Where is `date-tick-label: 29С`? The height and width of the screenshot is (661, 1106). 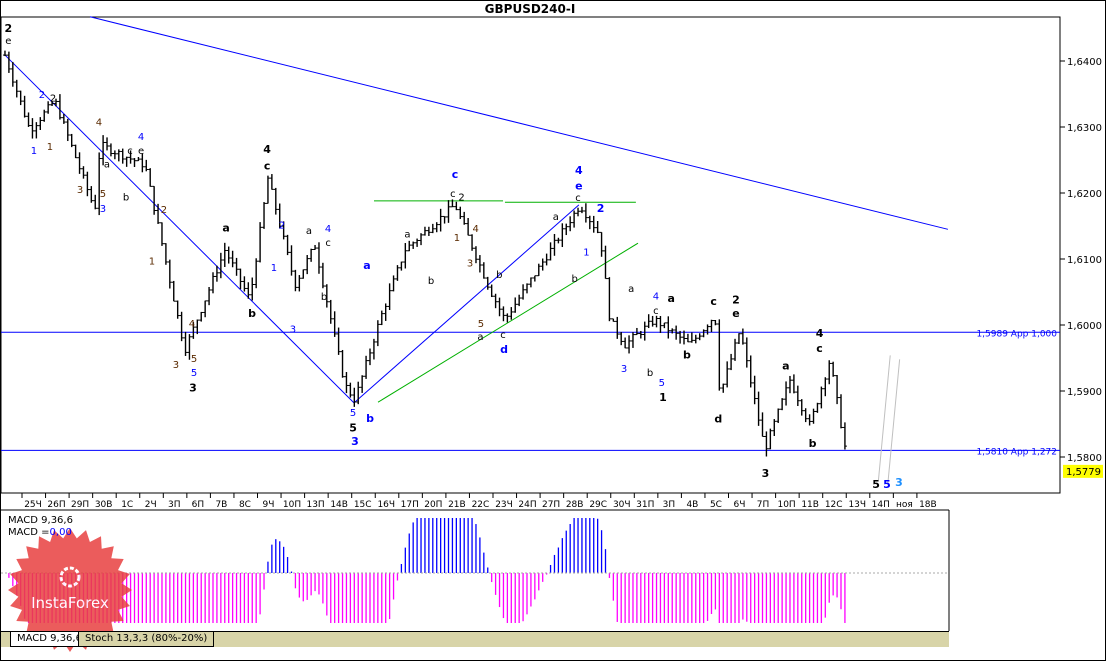
date-tick-label: 29С is located at coordinates (598, 505).